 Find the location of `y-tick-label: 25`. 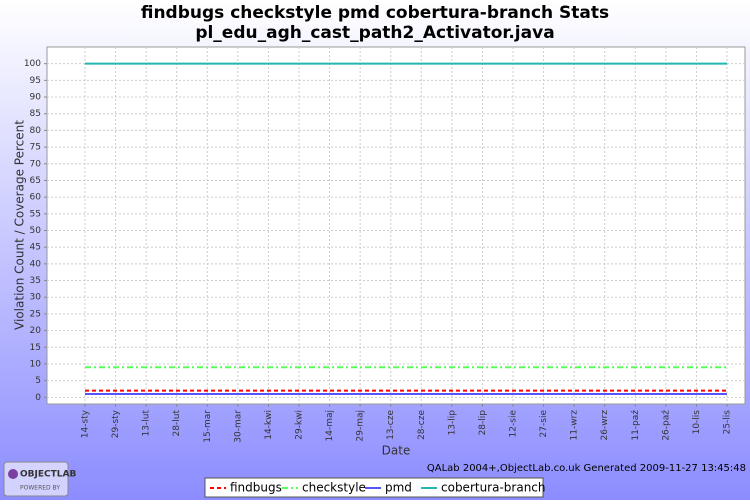

y-tick-label: 25 is located at coordinates (35, 314).